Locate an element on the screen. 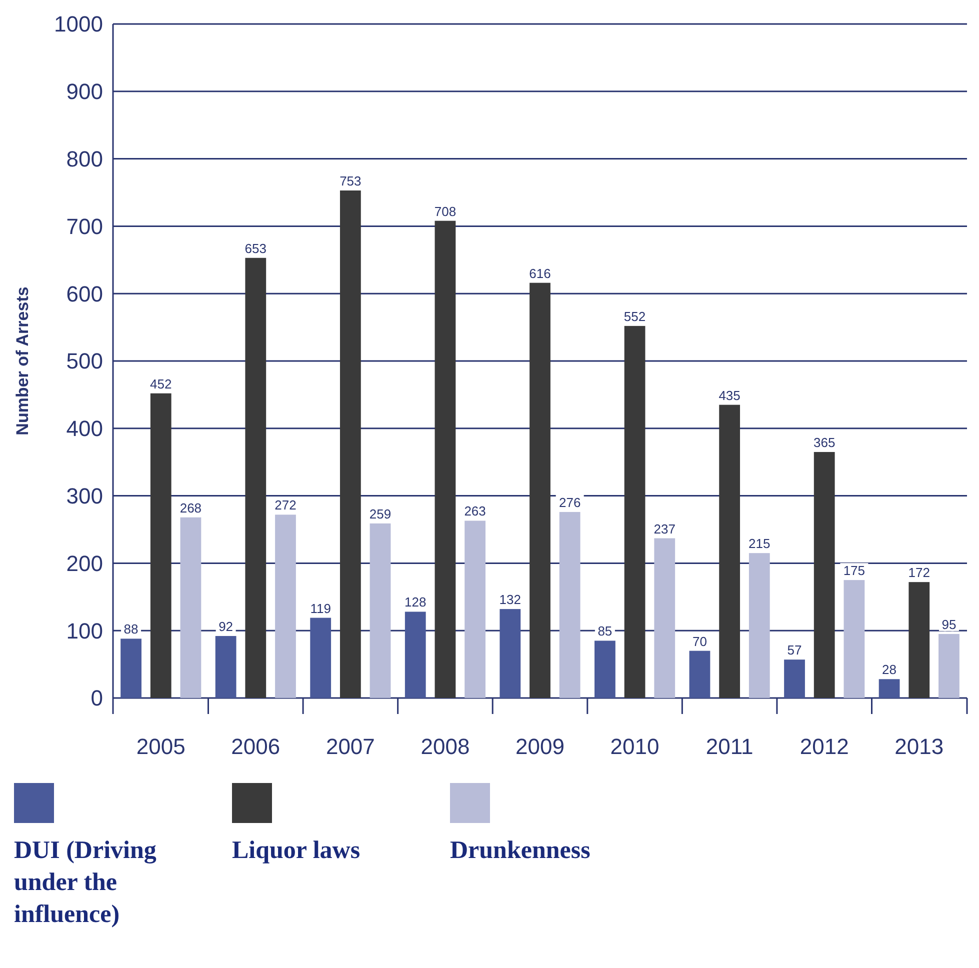 The width and height of the screenshot is (979, 968). data-label: 28 is located at coordinates (889, 670).